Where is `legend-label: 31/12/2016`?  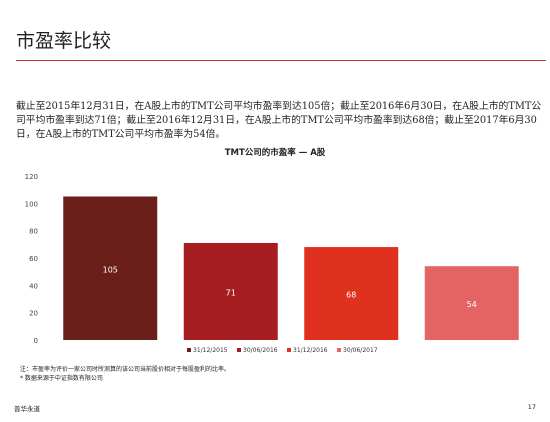 legend-label: 31/12/2016 is located at coordinates (310, 350).